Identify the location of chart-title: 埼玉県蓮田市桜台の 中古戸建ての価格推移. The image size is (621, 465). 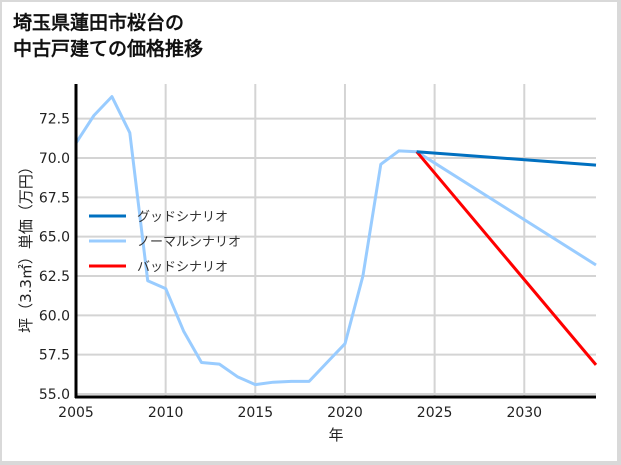
(108, 36).